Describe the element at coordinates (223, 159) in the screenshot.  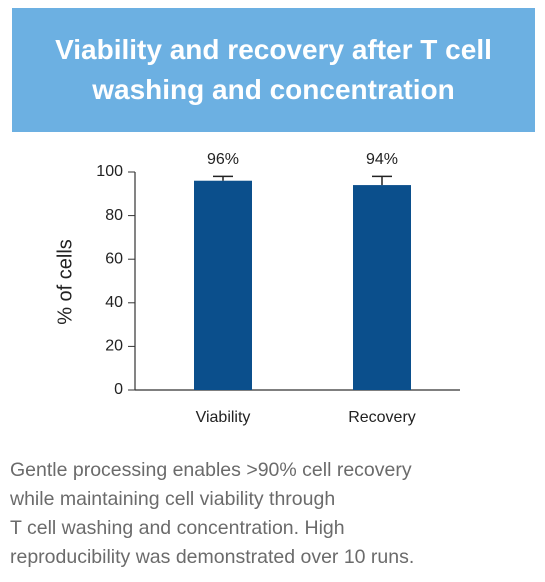
I see `value-label: 96%` at that location.